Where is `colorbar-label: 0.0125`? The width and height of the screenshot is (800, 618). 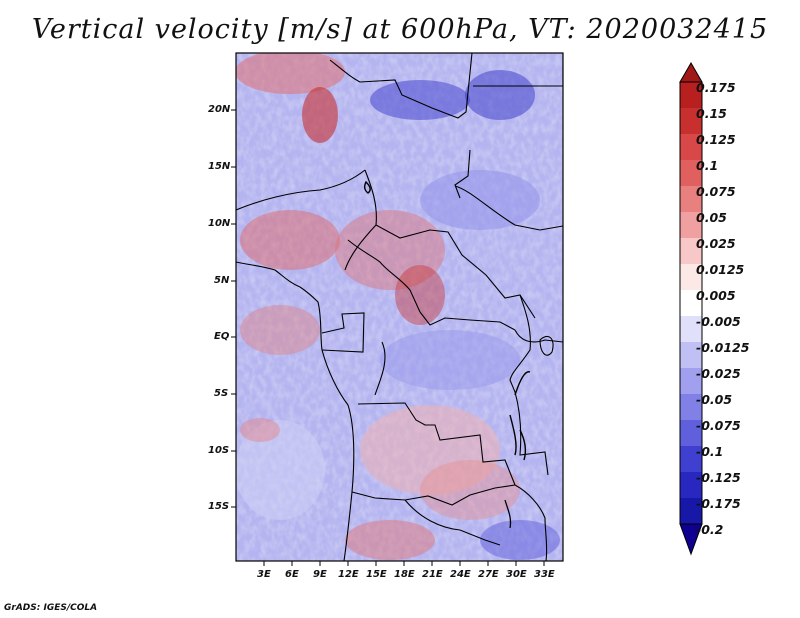 colorbar-label: 0.0125 is located at coordinates (720, 269).